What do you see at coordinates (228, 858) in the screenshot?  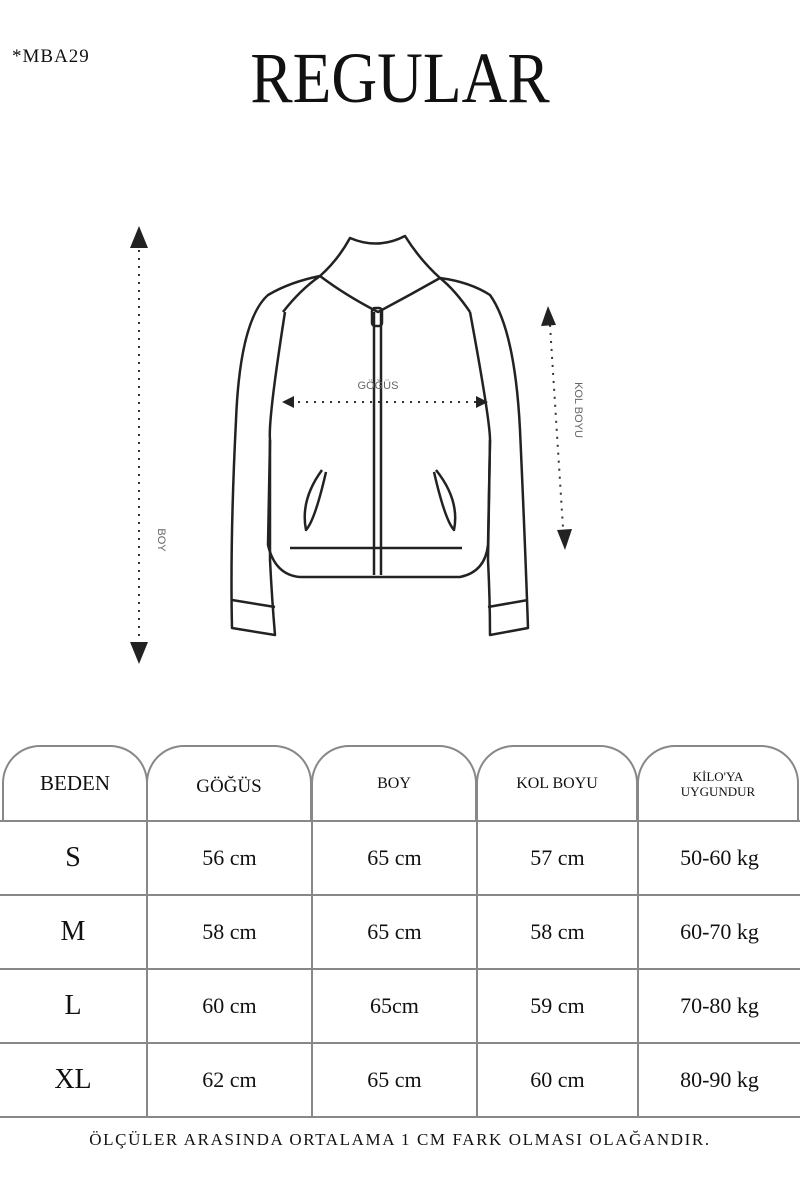 I see `chest-cell: 56 cm` at bounding box center [228, 858].